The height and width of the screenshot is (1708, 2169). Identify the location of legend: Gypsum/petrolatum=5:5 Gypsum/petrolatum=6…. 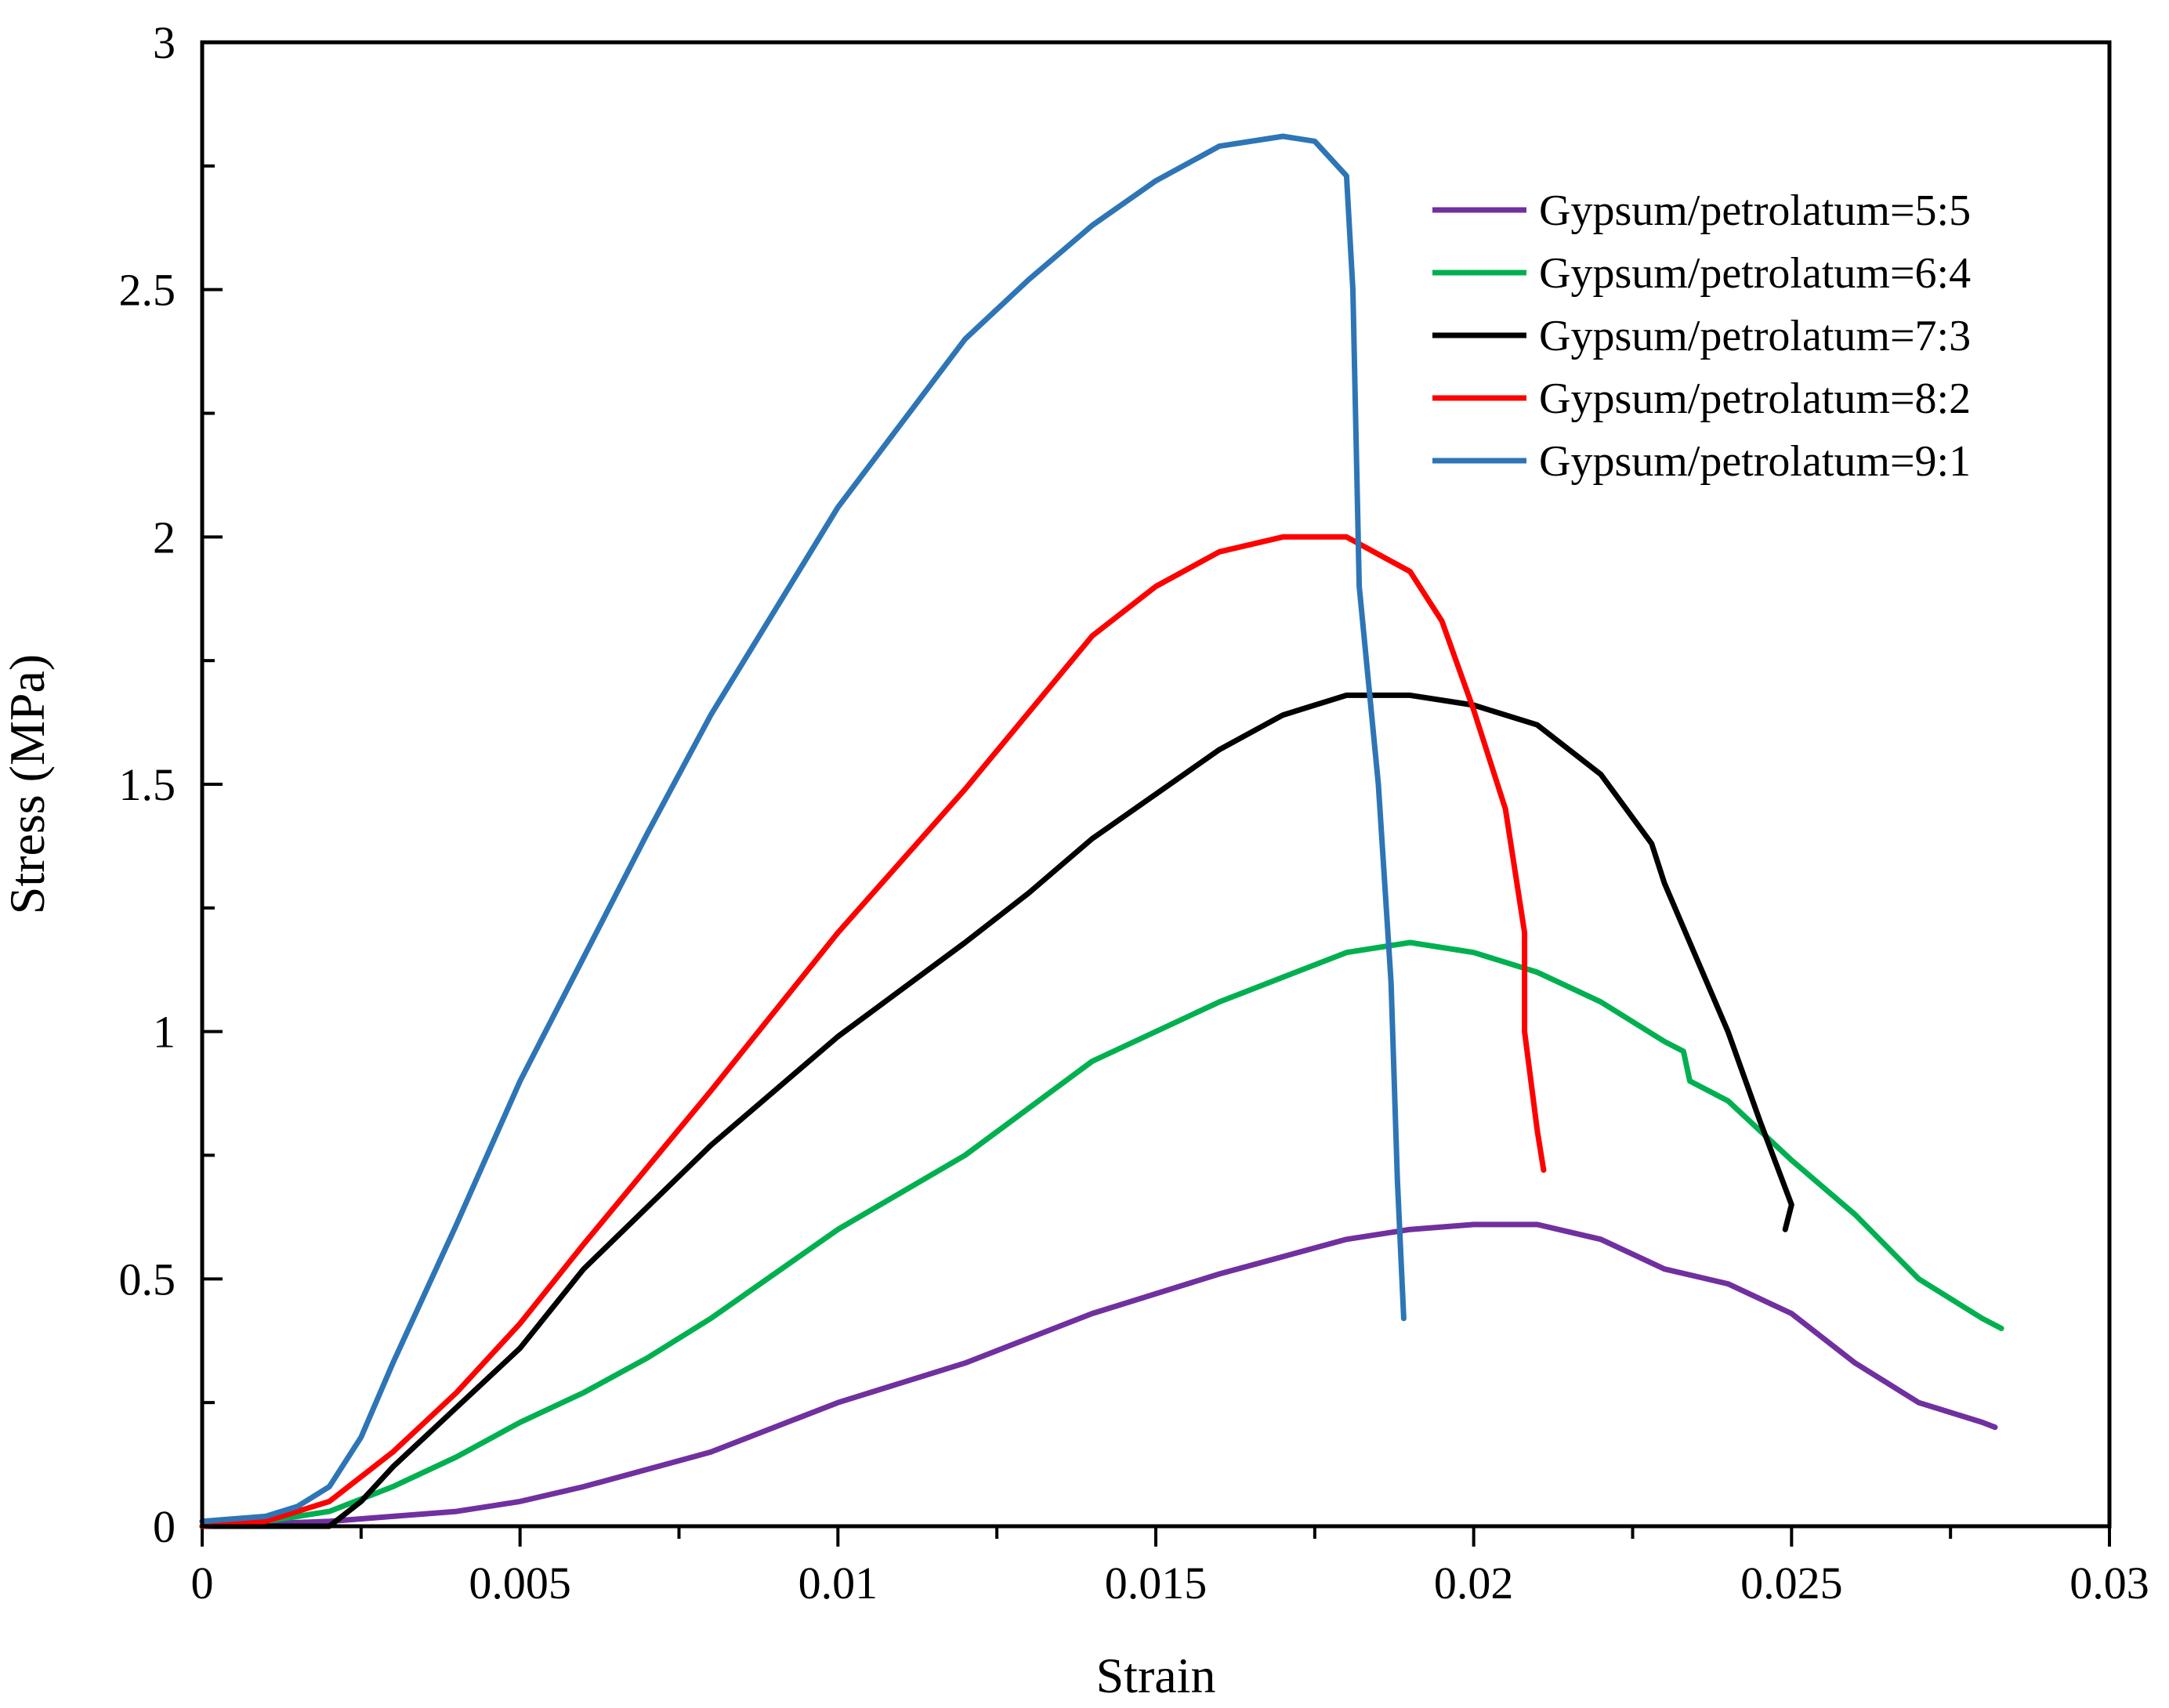
(1701, 336).